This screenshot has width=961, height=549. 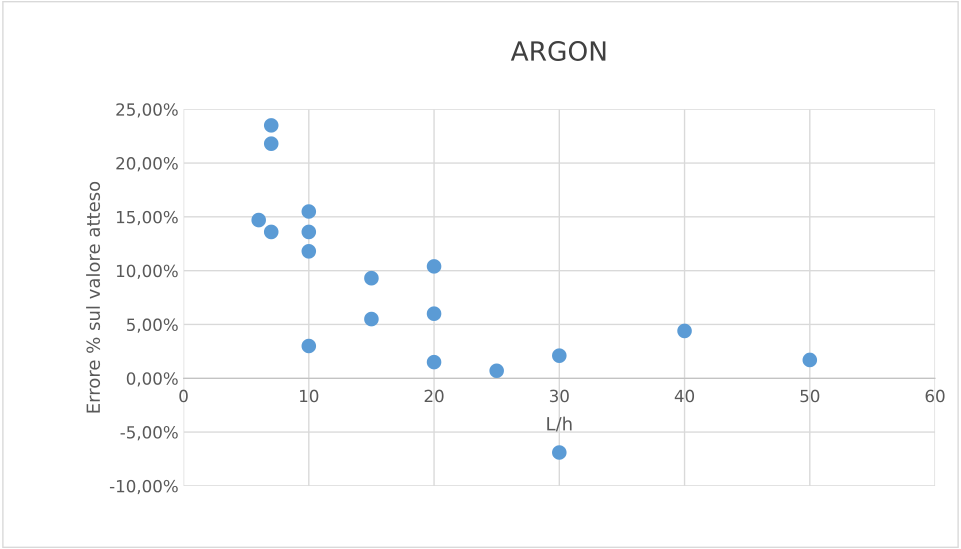 What do you see at coordinates (183, 396) in the screenshot?
I see `x-tick-label: 0` at bounding box center [183, 396].